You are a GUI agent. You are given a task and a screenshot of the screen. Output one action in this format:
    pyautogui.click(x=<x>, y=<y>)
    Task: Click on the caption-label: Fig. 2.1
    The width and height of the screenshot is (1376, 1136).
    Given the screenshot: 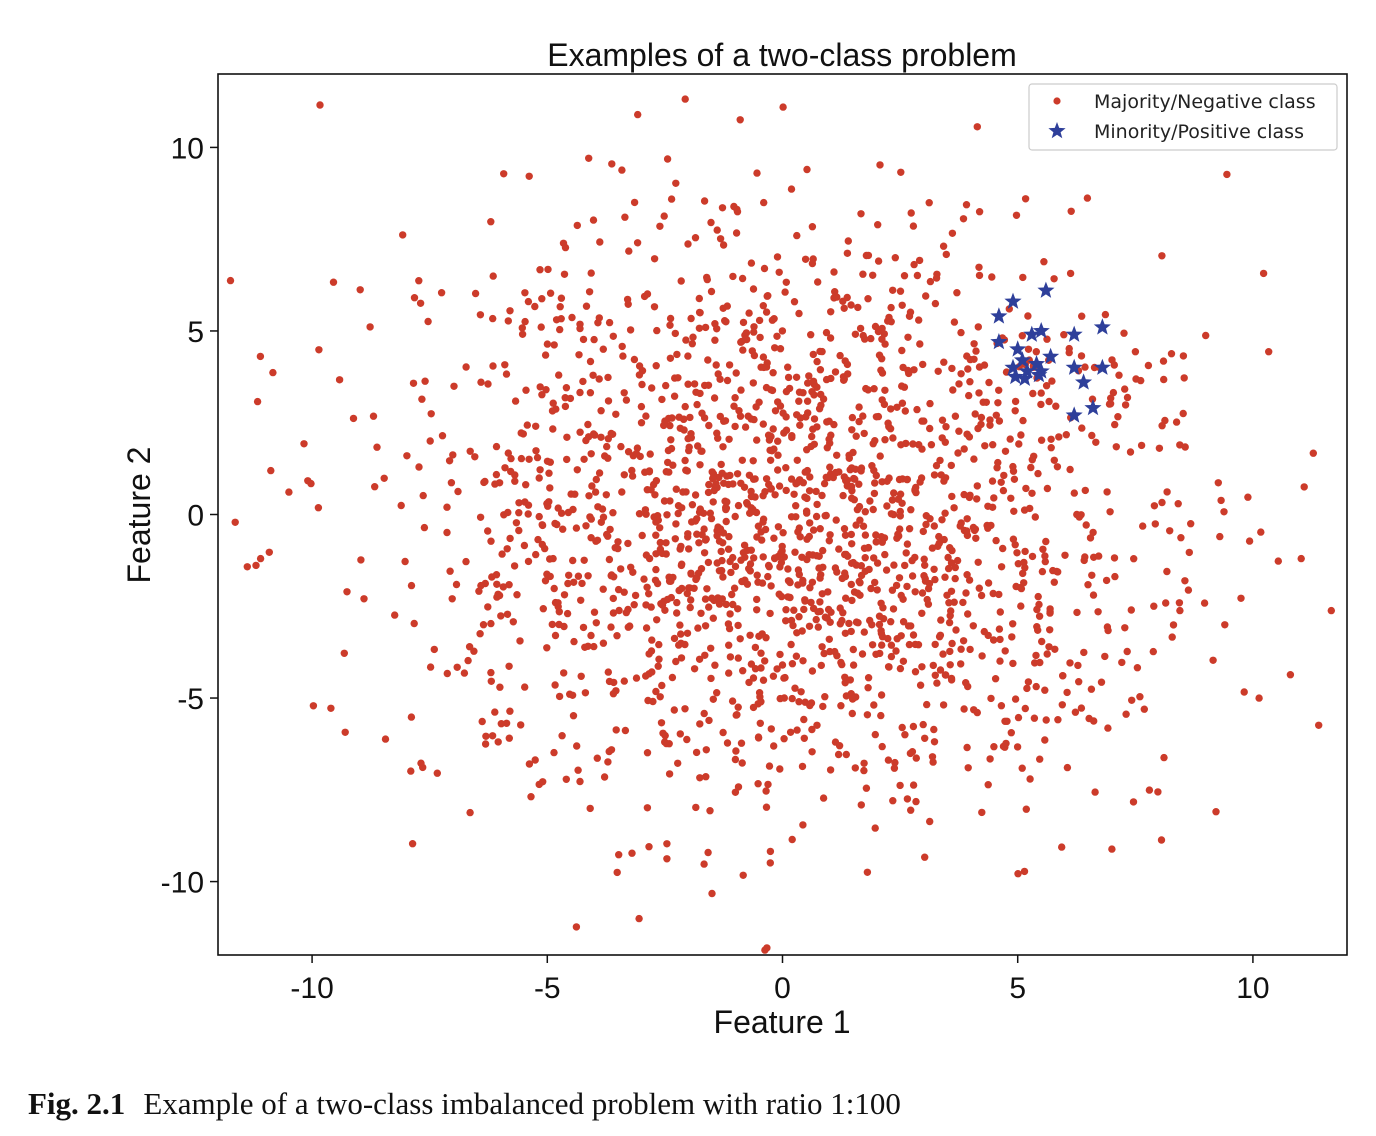 What is the action you would take?
    pyautogui.click(x=77, y=1103)
    